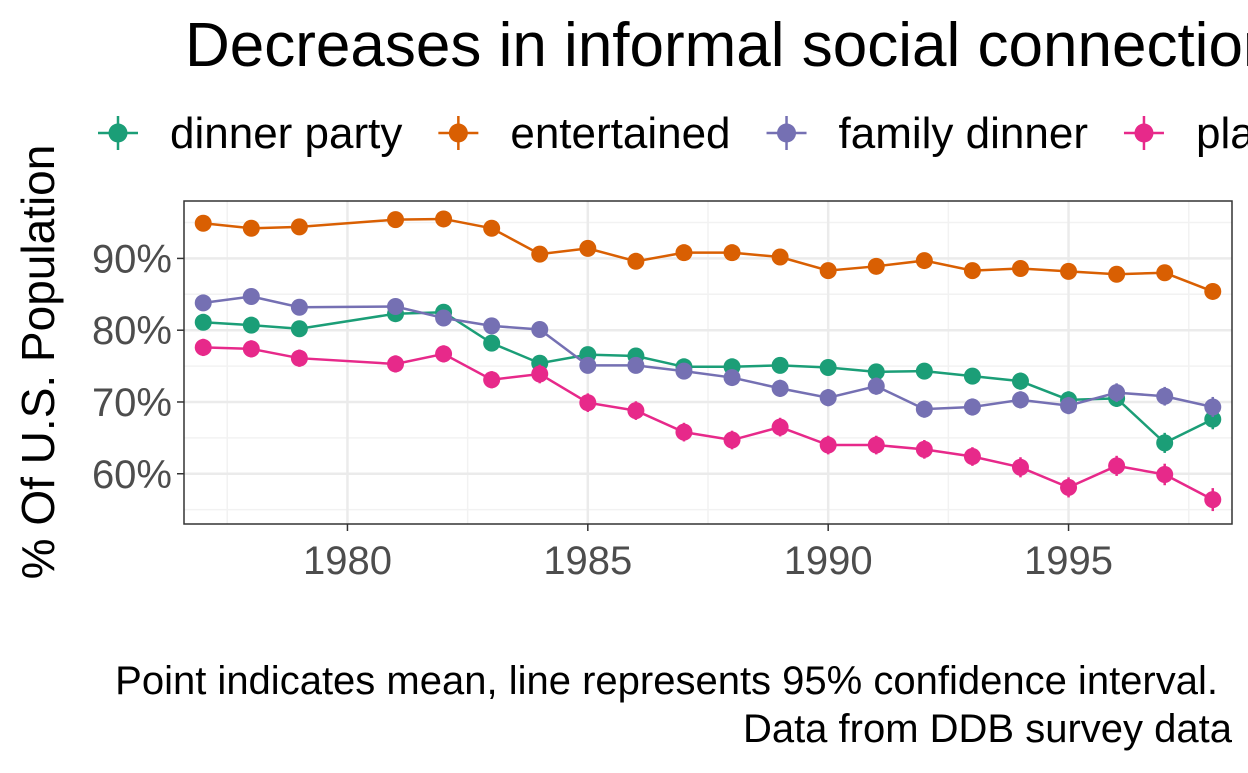 The image size is (1248, 773). Describe the element at coordinates (620, 133) in the screenshot. I see `legend-label: entertained` at that location.